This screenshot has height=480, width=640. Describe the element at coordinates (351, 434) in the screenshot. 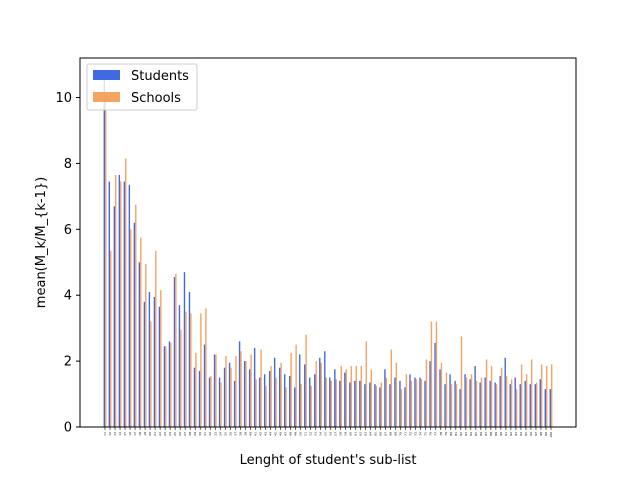

I see `x-tick-label: 60` at that location.